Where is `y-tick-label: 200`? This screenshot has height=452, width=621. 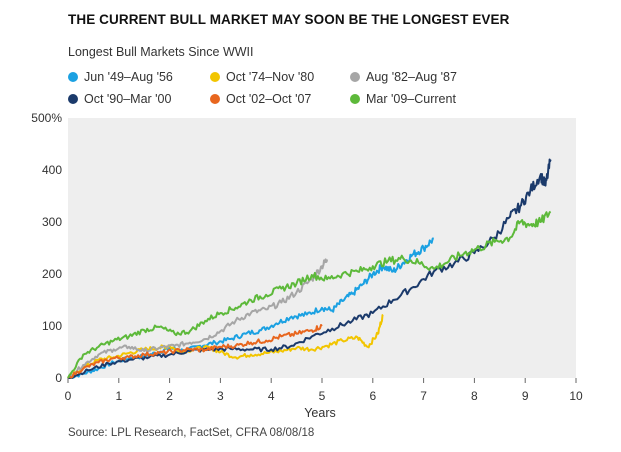
y-tick-label: 200 is located at coordinates (52, 274).